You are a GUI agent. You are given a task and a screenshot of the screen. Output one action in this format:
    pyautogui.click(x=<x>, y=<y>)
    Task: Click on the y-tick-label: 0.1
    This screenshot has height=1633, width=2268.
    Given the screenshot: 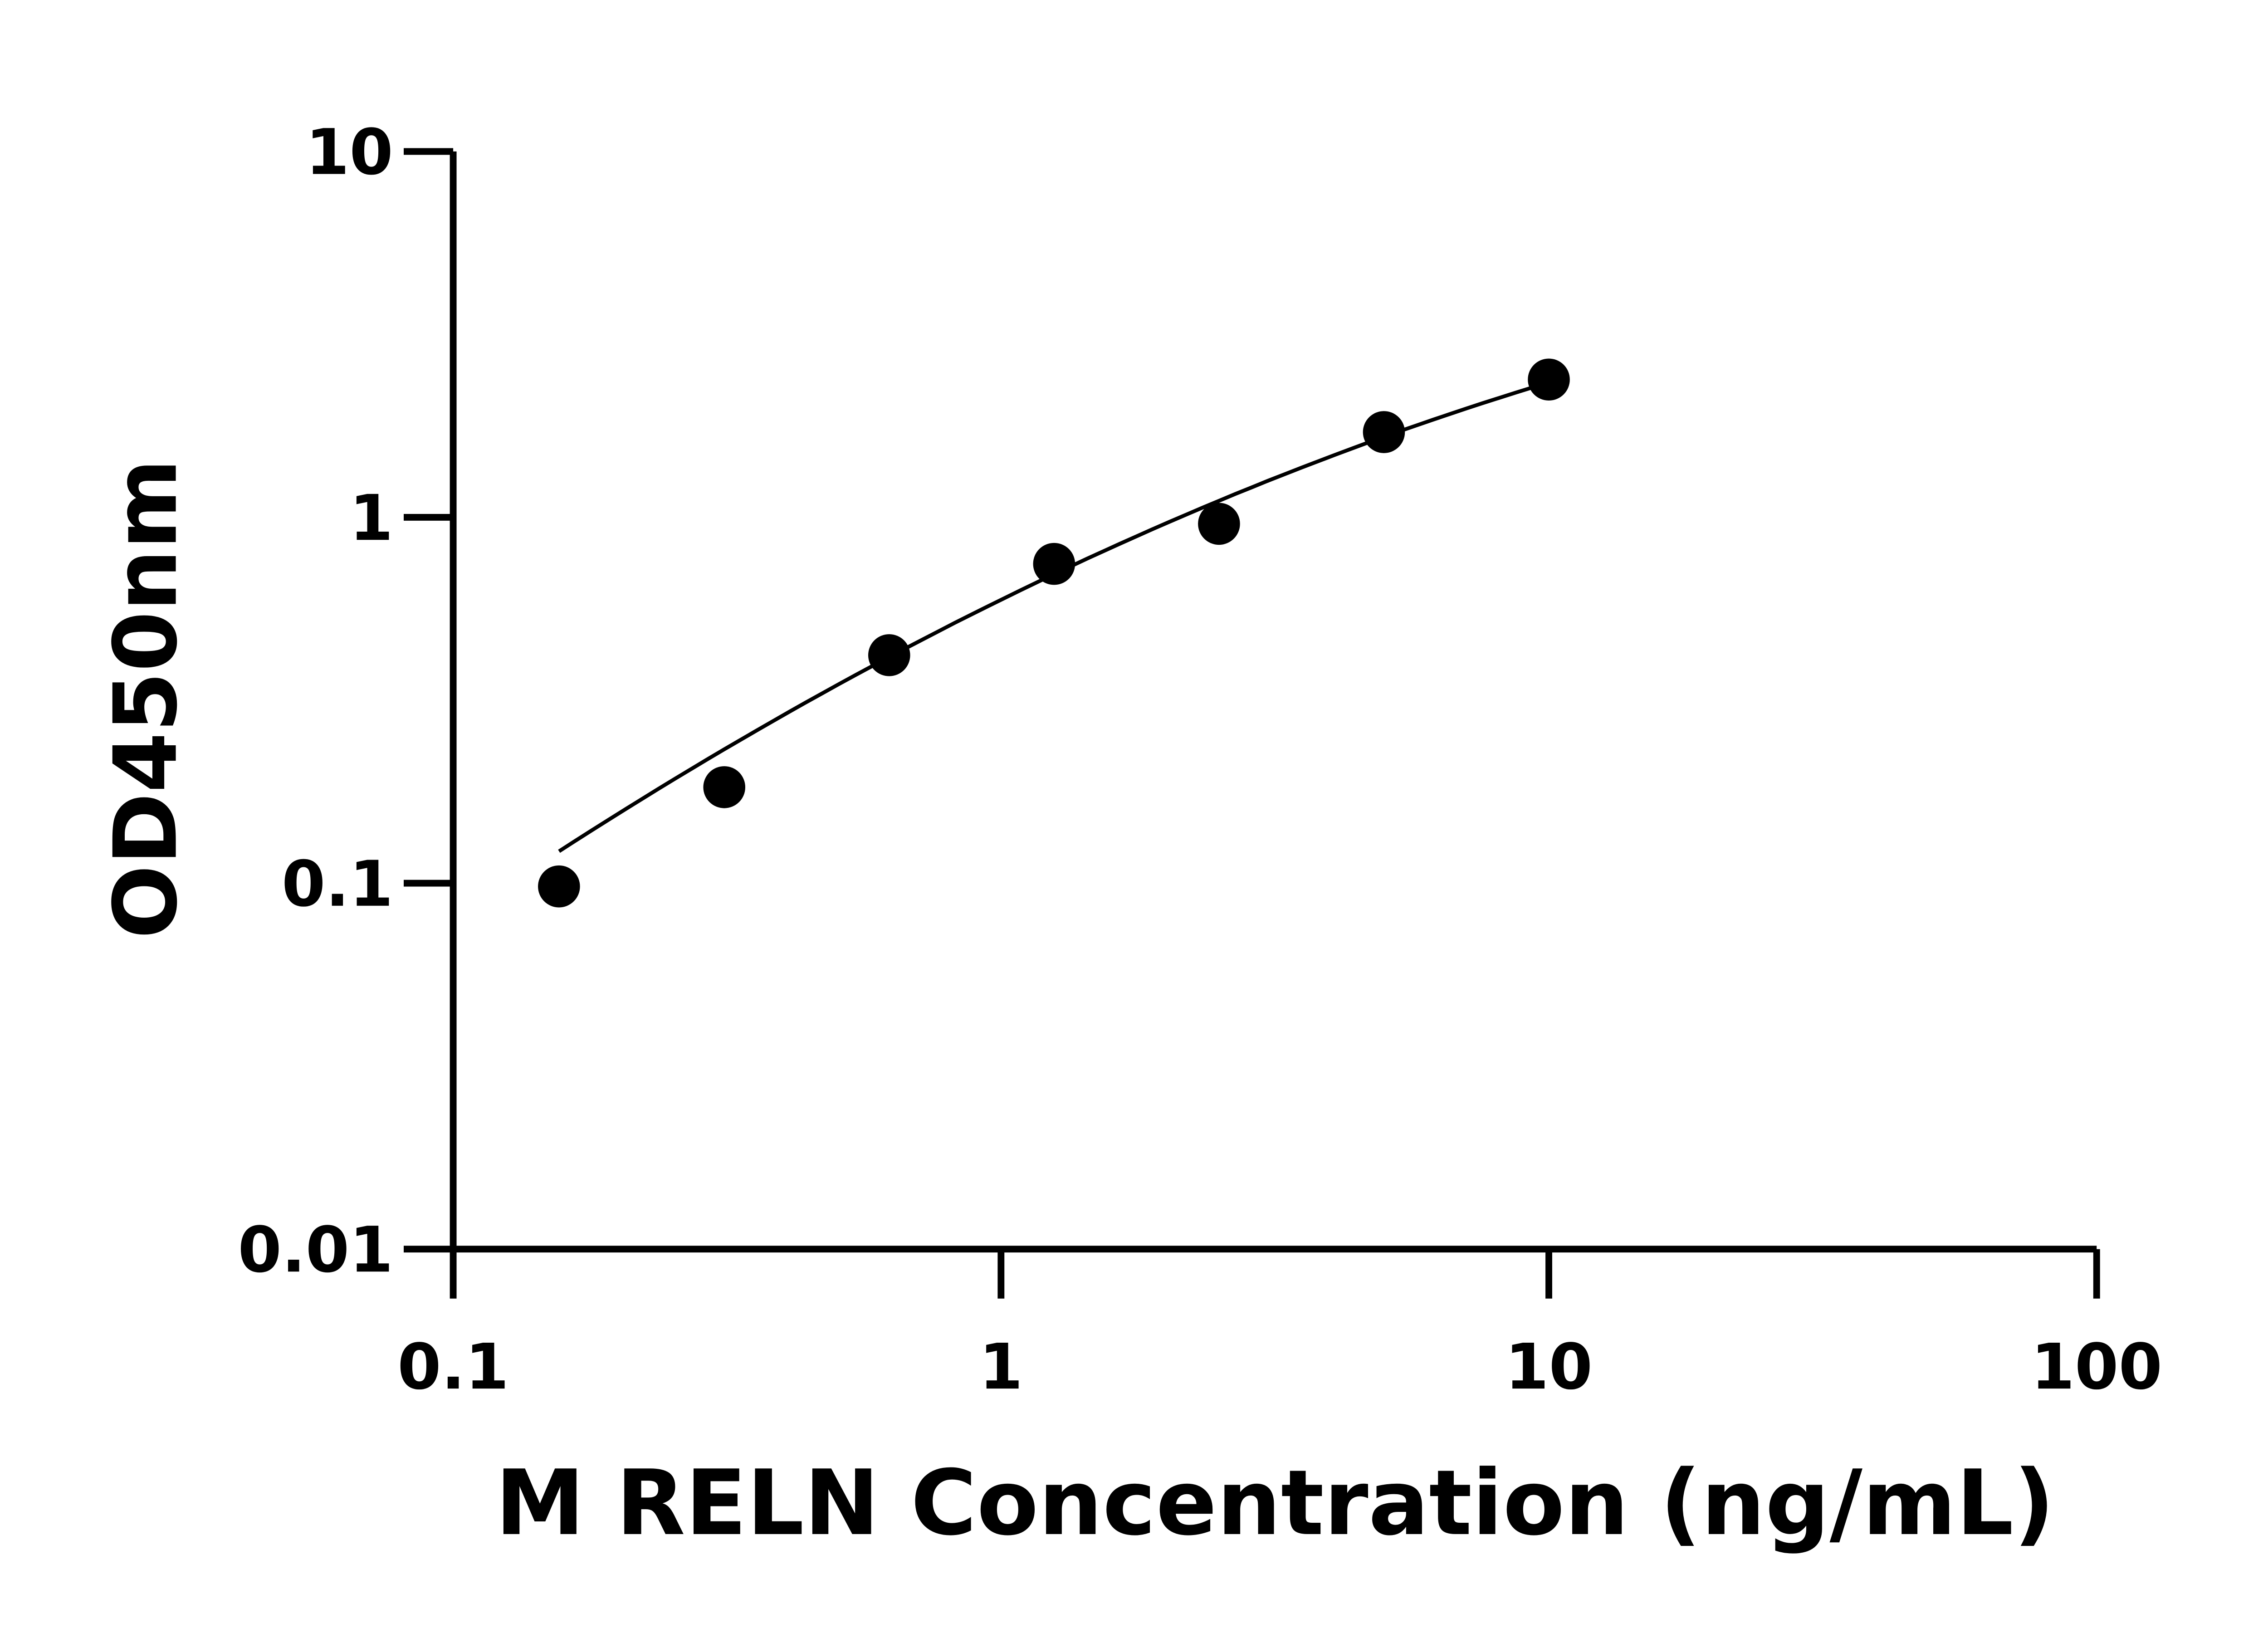 What is the action you would take?
    pyautogui.click(x=338, y=884)
    